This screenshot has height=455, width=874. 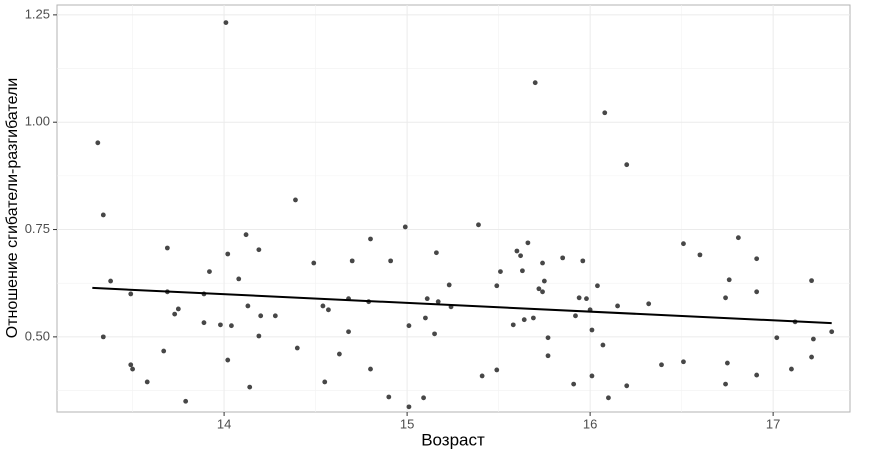 What do you see at coordinates (773, 423) in the screenshot?
I see `x-tick-label: 17` at bounding box center [773, 423].